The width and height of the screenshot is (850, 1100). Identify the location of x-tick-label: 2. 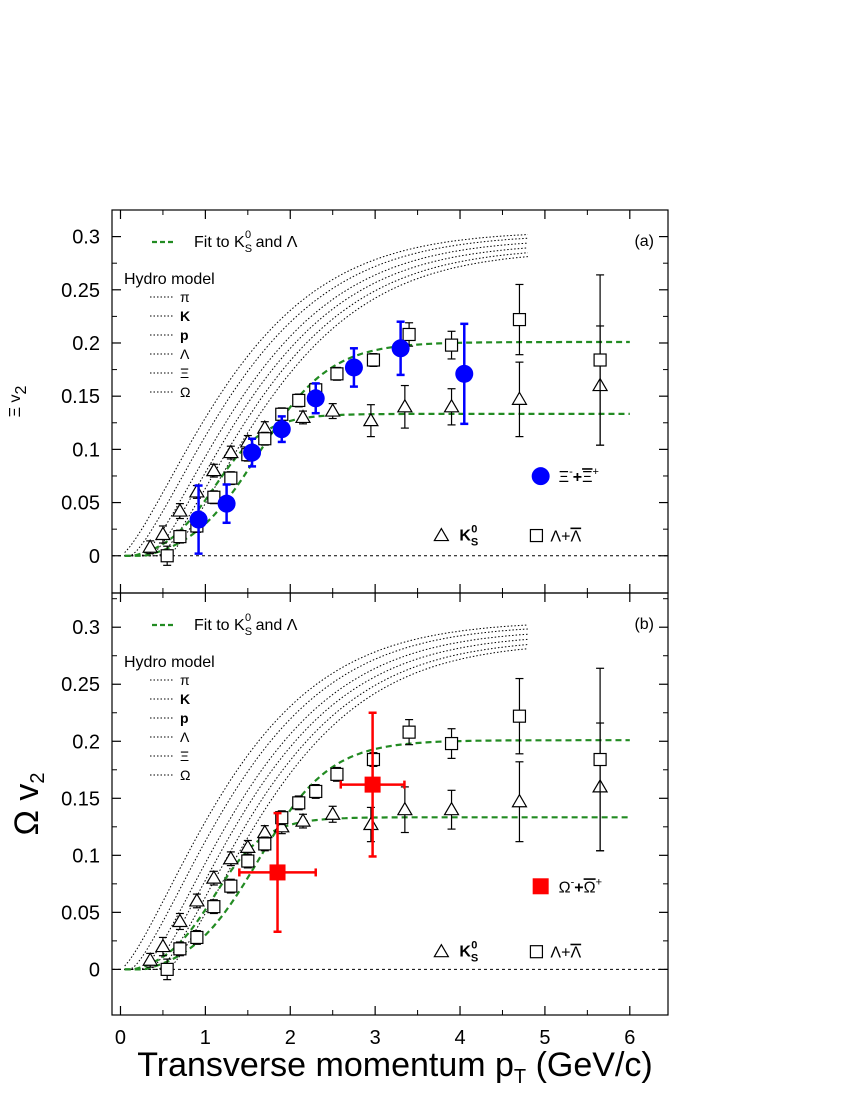
(290, 1038).